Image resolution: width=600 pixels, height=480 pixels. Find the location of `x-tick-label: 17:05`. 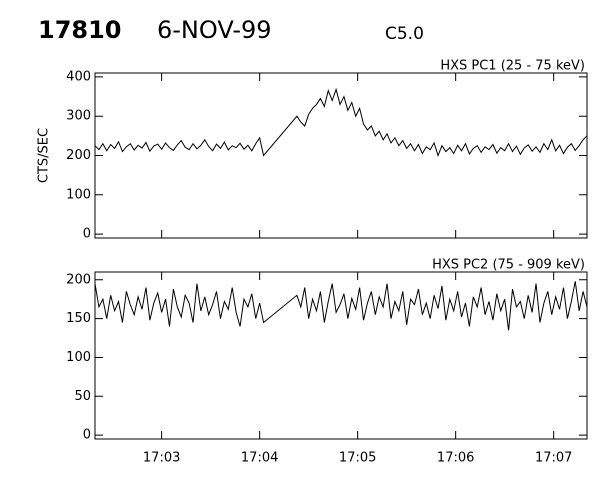

x-tick-label: 17:05 is located at coordinates (357, 458).